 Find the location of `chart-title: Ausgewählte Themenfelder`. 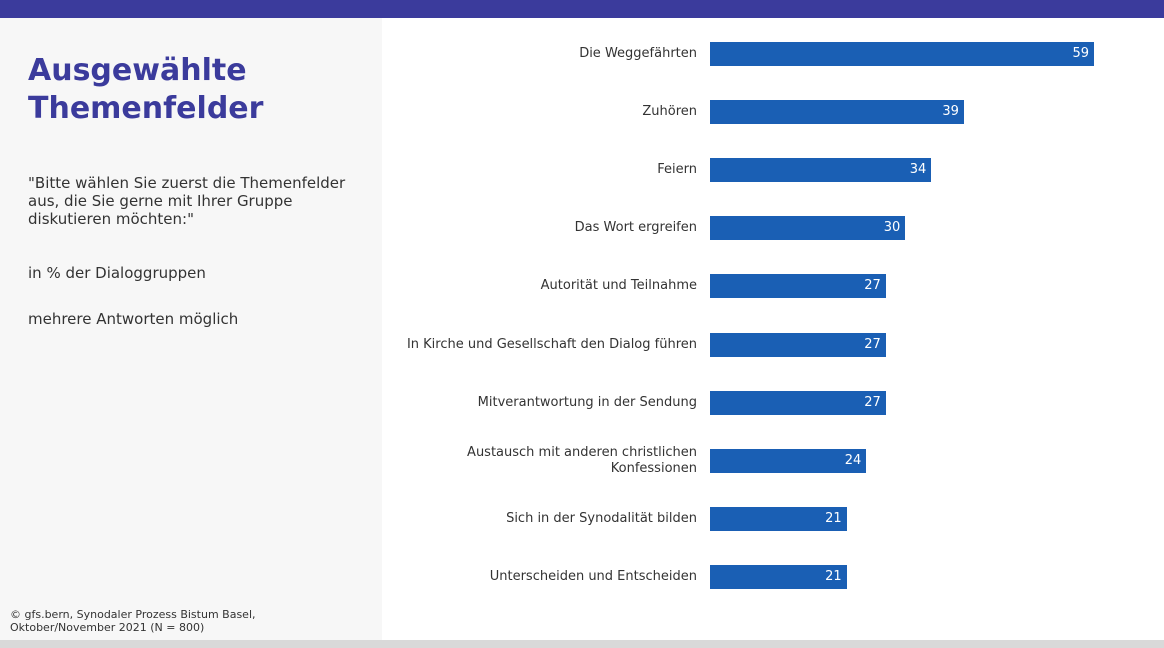

chart-title: Ausgewählte Themenfelder is located at coordinates (146, 89).